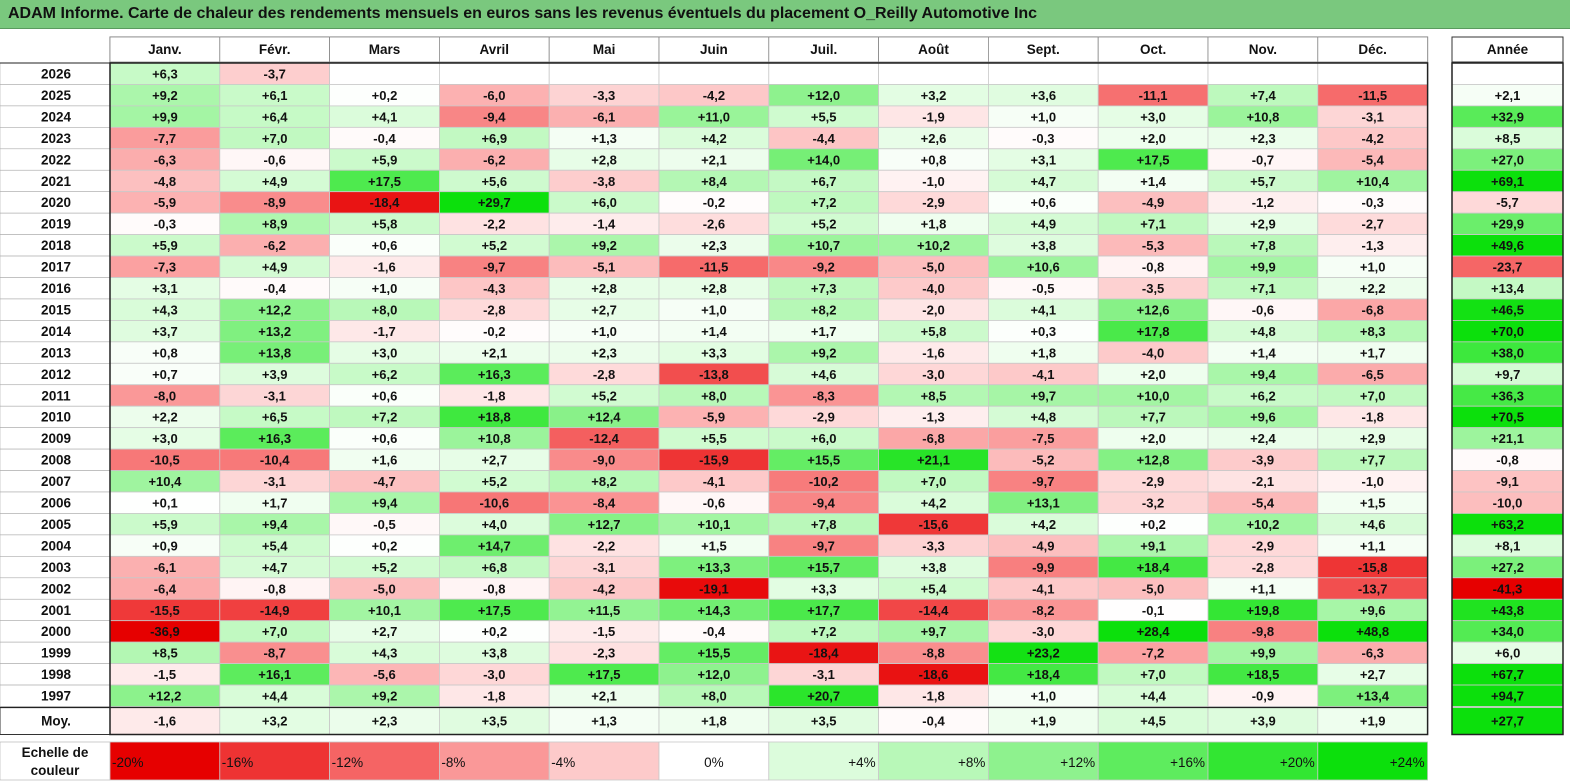  What do you see at coordinates (1153, 460) in the screenshot?
I see `cell-value: +12,8` at bounding box center [1153, 460].